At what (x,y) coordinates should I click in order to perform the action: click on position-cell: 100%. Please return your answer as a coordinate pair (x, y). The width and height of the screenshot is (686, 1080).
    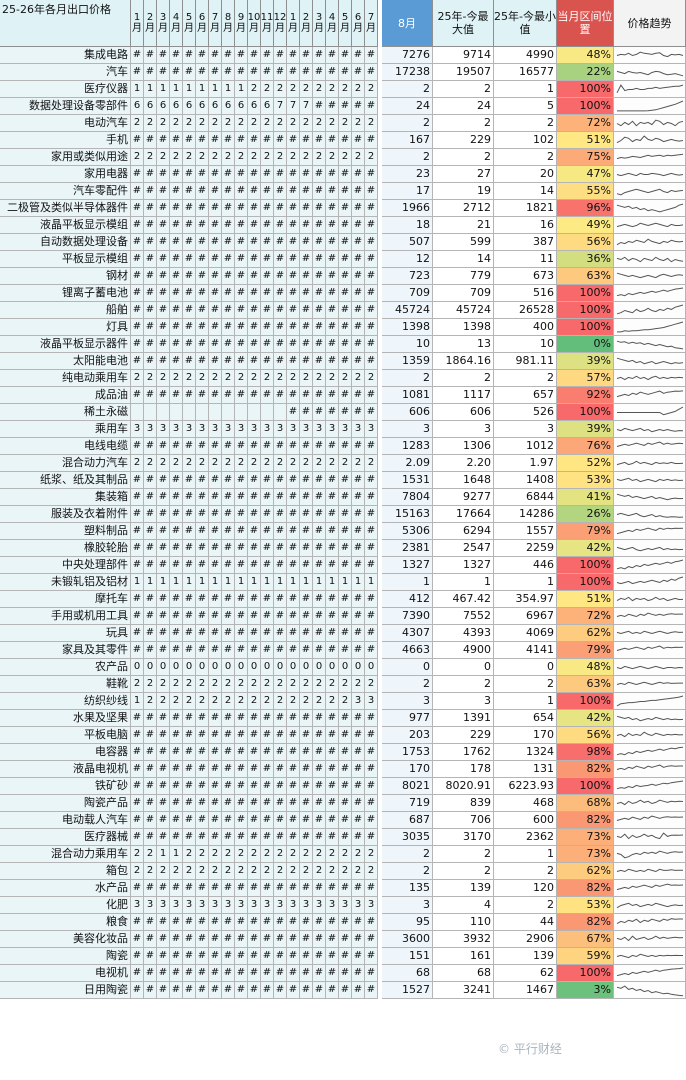
    Looking at the image, I should click on (585, 327).